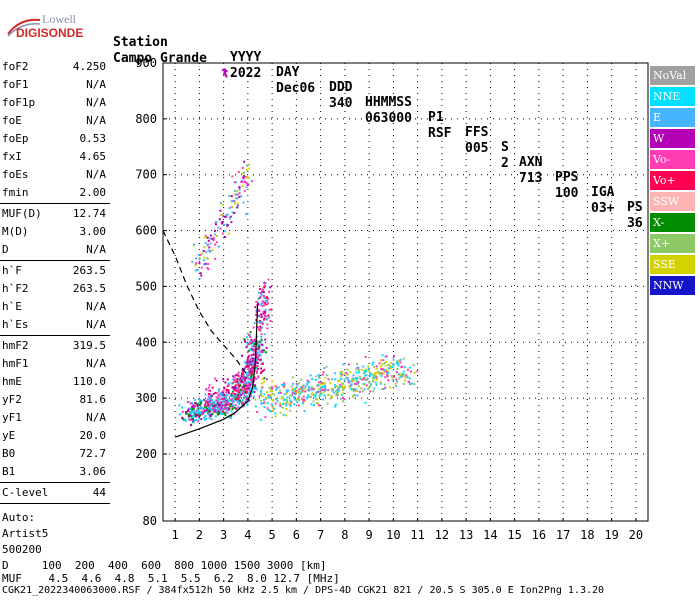  What do you see at coordinates (514, 535) in the screenshot?
I see `x-tick-label: 15` at bounding box center [514, 535].